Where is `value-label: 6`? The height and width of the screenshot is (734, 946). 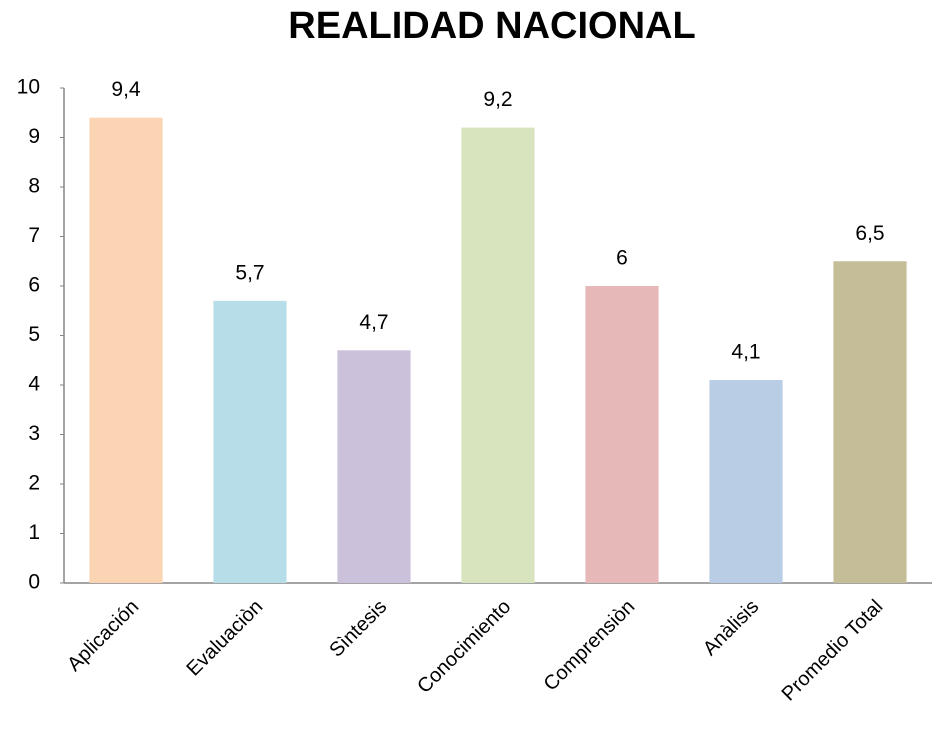
value-label: 6 is located at coordinates (622, 258).